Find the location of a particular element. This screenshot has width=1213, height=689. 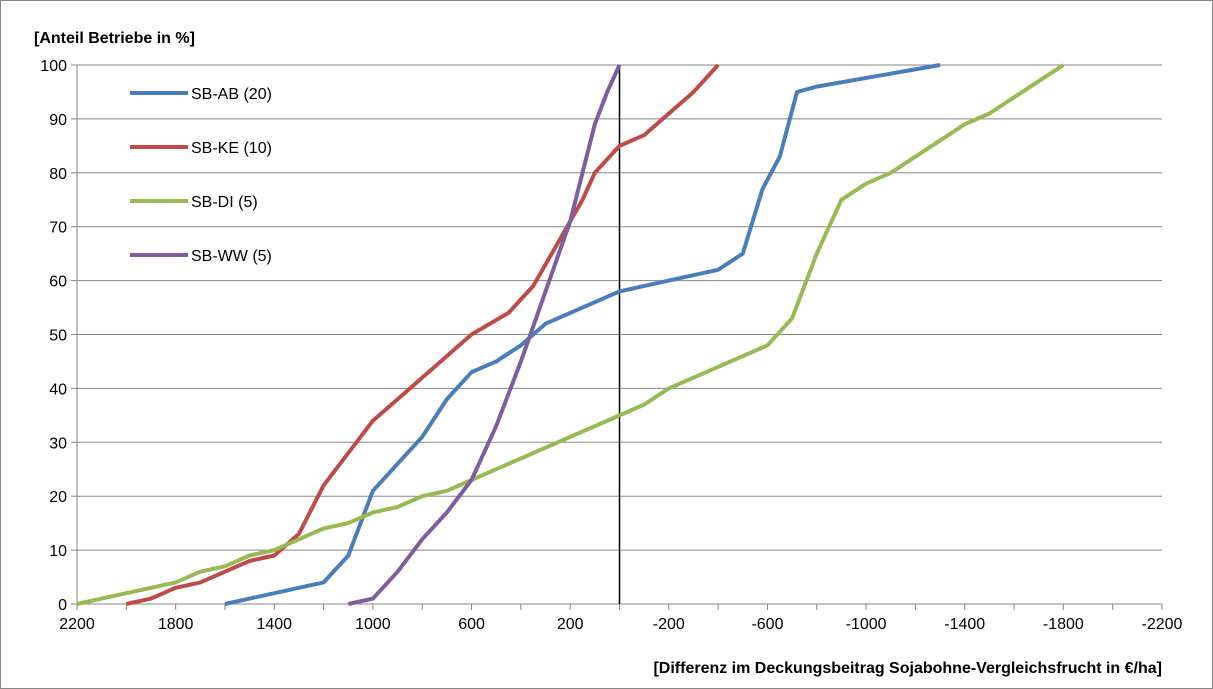

x-tick-label: 600 is located at coordinates (471, 624).